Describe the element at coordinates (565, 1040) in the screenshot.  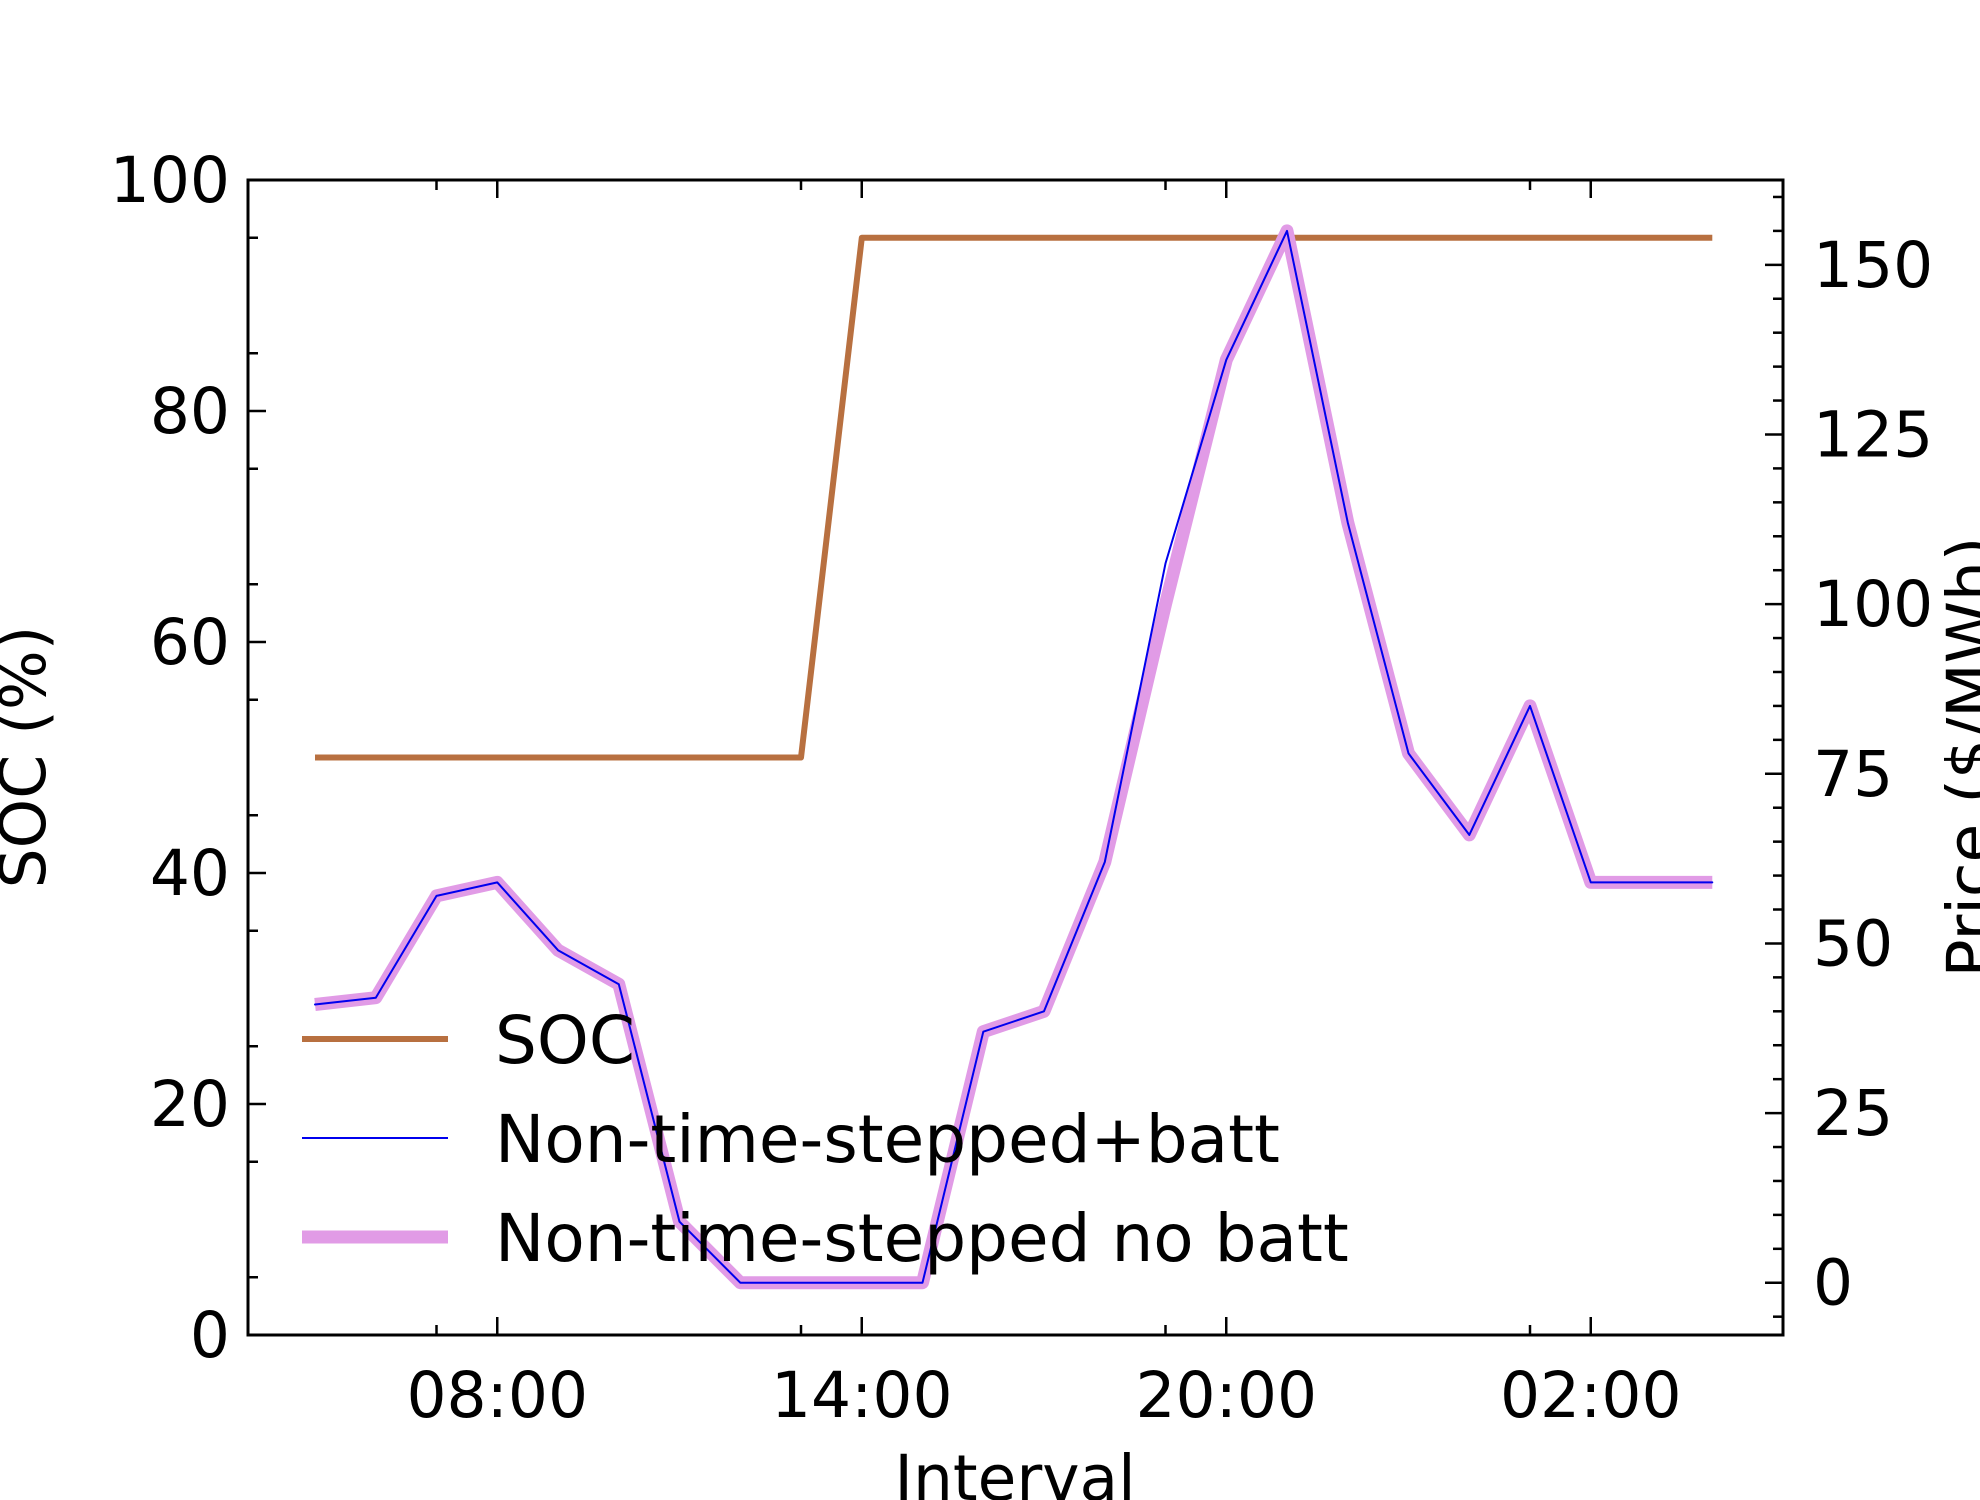
I see `legend-label-0: SOC` at that location.